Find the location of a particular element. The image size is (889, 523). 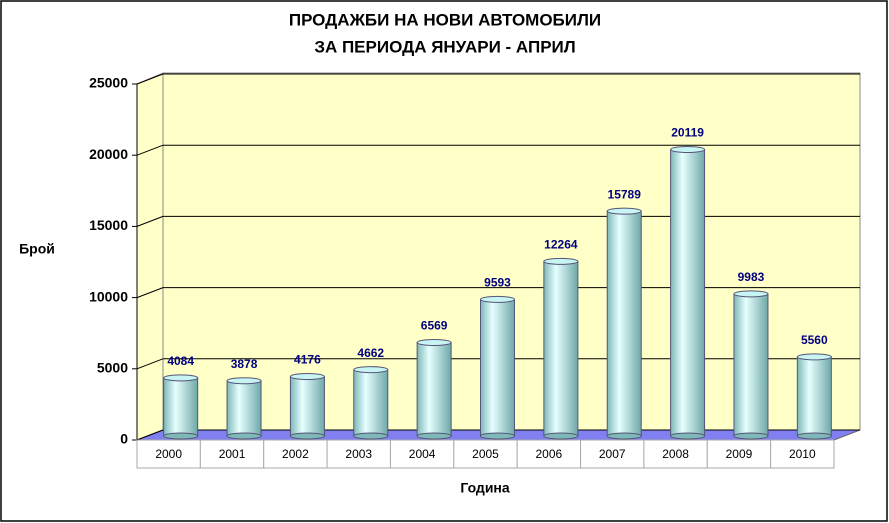

chart-subtitle: ЗА ПЕРИОДА ЯНУАРИ - АПРИЛ is located at coordinates (444, 46).